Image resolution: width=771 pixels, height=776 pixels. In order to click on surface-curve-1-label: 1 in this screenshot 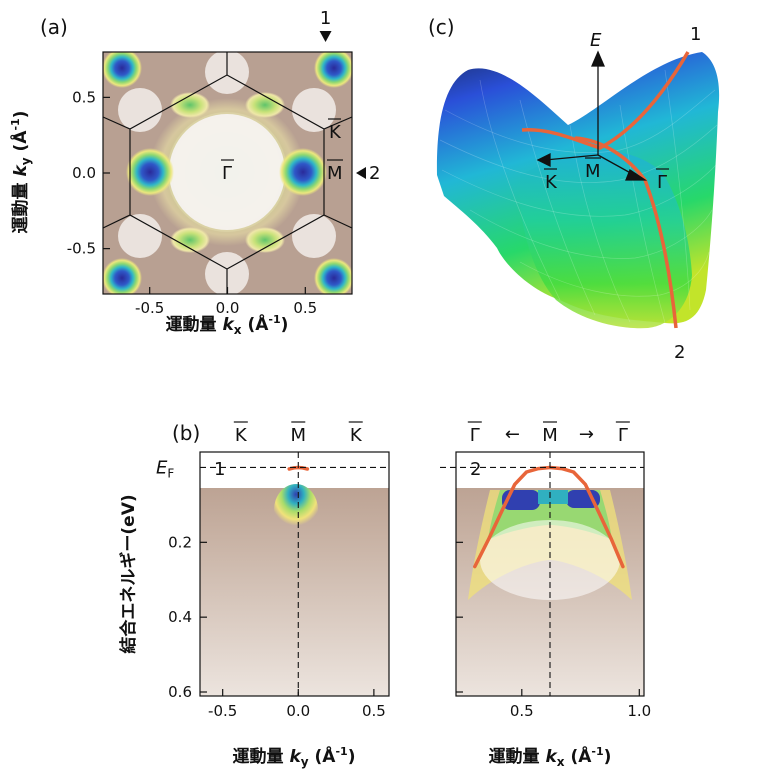, I will do `click(695, 34)`.